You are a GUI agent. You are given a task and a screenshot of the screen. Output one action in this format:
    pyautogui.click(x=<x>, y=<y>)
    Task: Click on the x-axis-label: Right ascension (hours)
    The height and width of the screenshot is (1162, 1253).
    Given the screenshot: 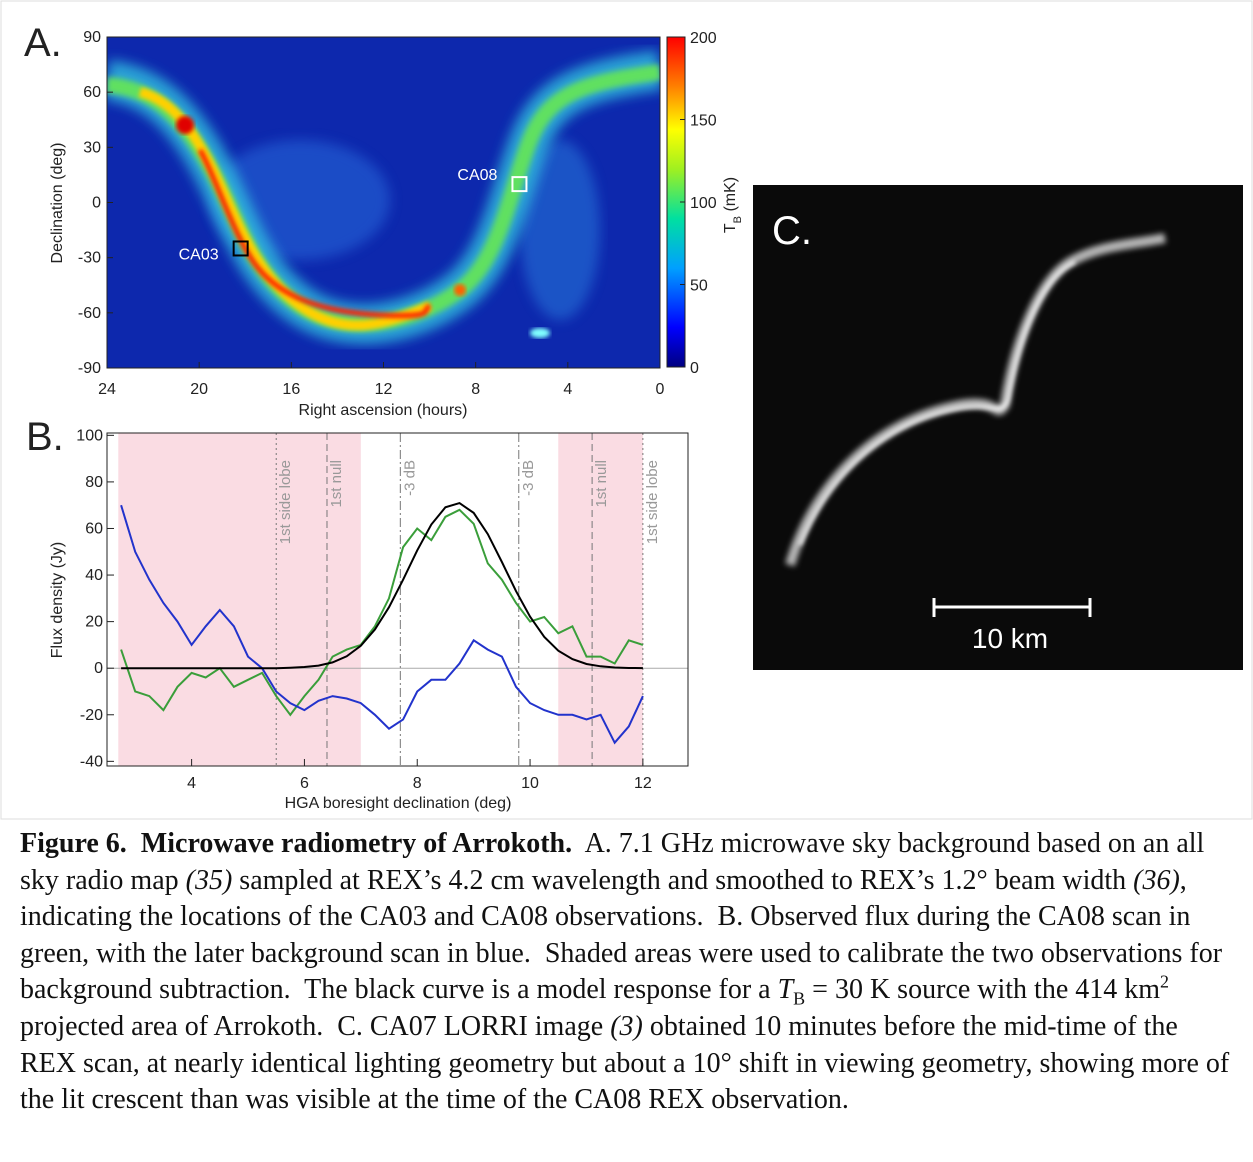 What is the action you would take?
    pyautogui.click(x=383, y=410)
    